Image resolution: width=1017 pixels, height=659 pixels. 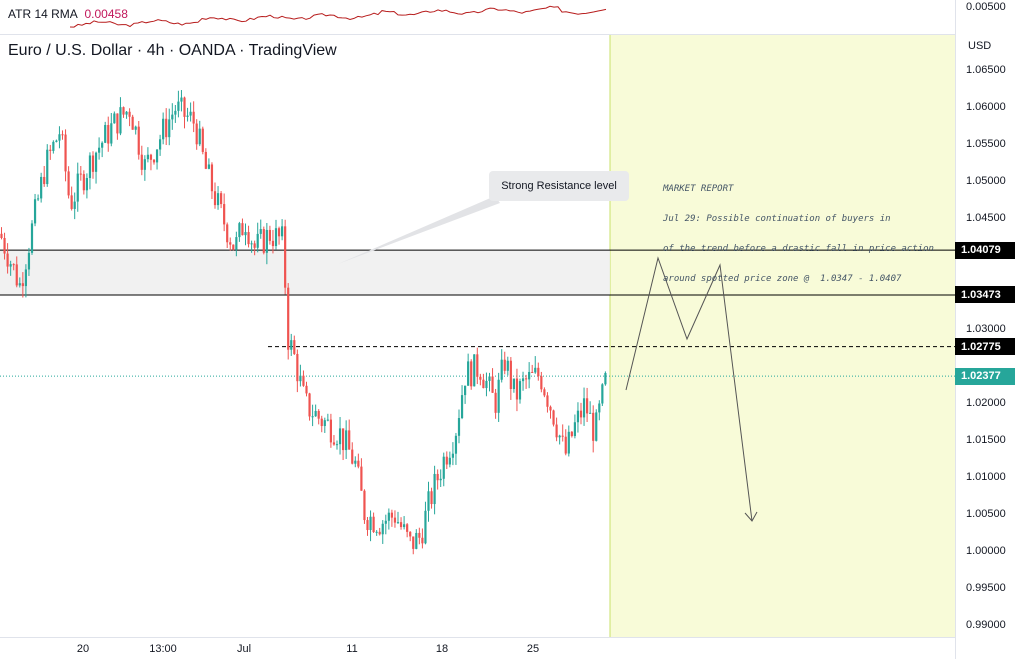 What do you see at coordinates (986, 588) in the screenshot?
I see `price-tick-label: 0.99500` at bounding box center [986, 588].